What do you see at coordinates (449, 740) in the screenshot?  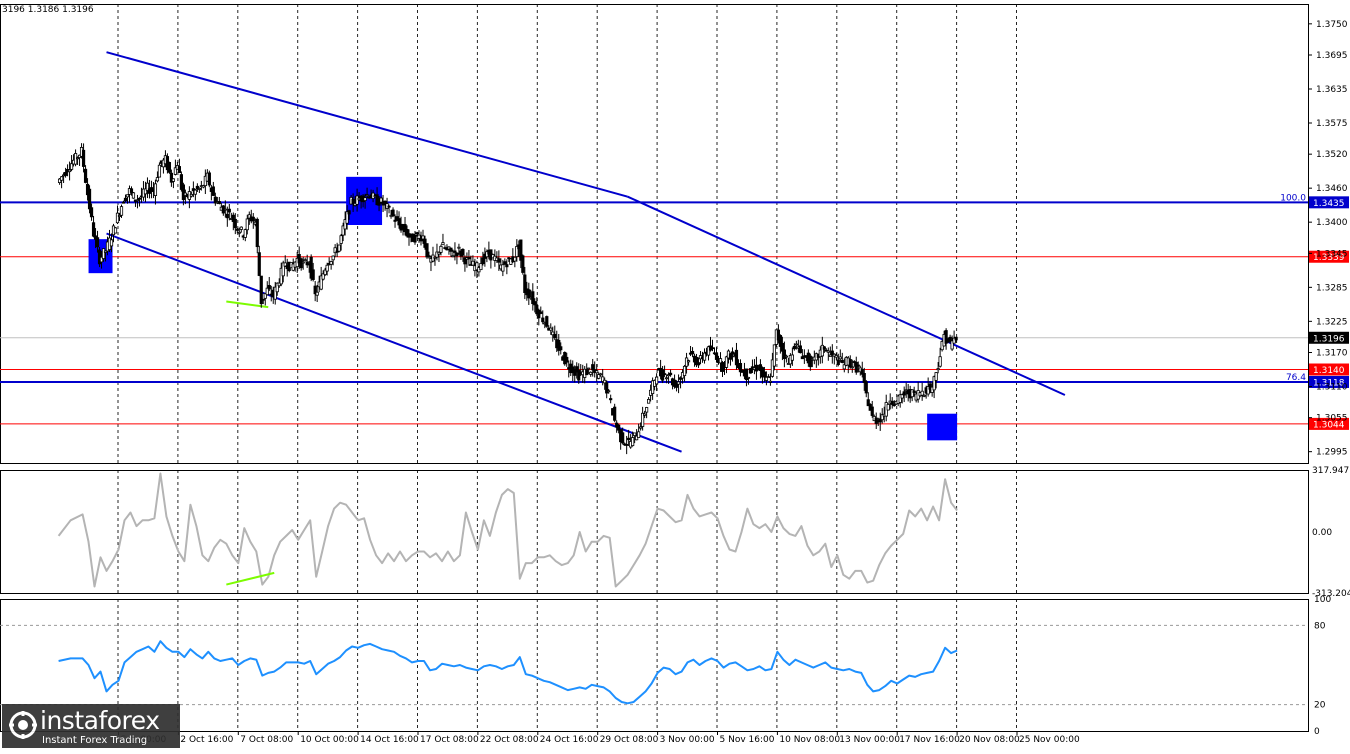 I see `time-tick-label: 17 Oct 08:00` at bounding box center [449, 740].